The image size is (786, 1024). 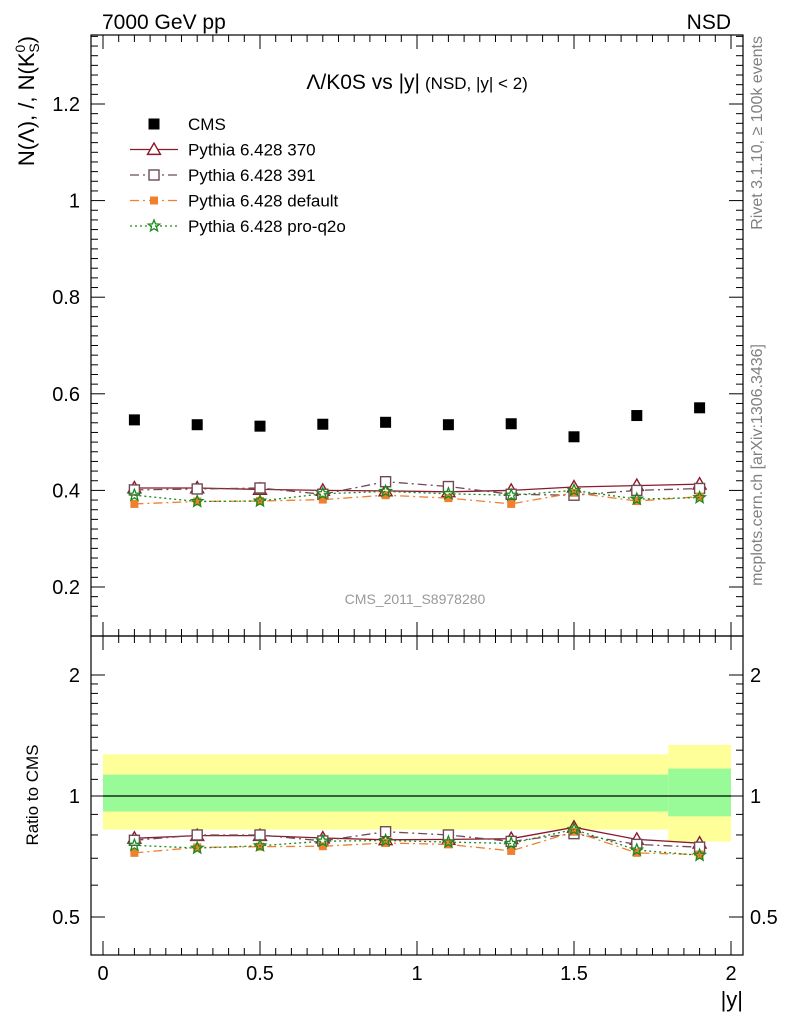 What do you see at coordinates (207, 124) in the screenshot?
I see `legend-label-0: CMS` at bounding box center [207, 124].